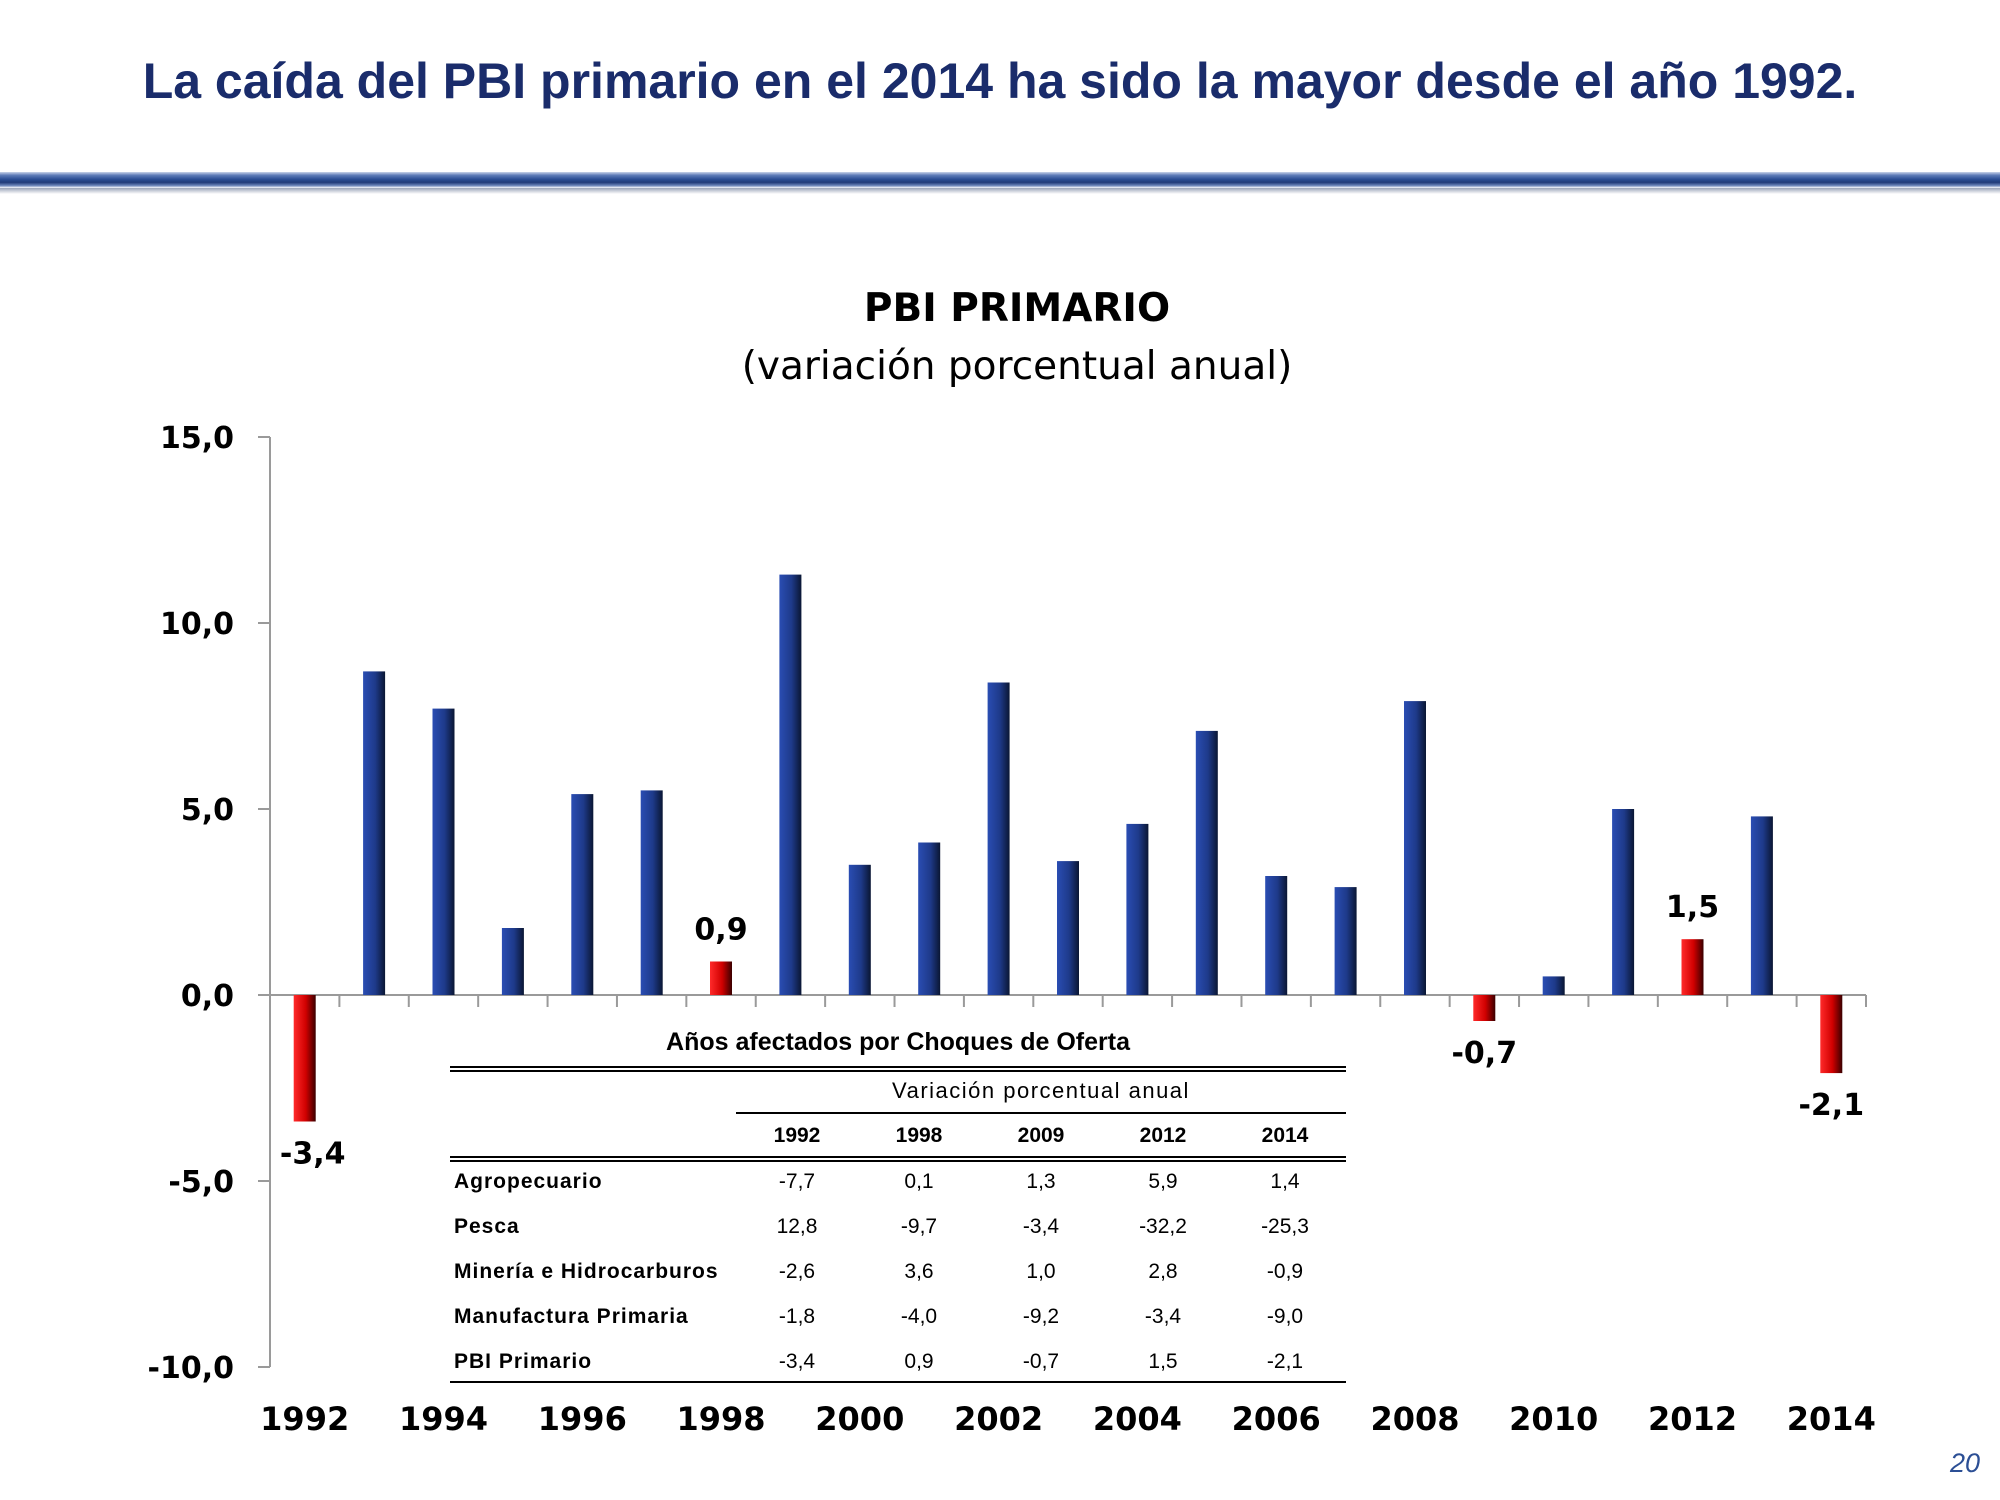 This screenshot has height=1500, width=2000. Describe the element at coordinates (898, 1362) in the screenshot. I see `table-row: PBI Primario -3,4 0,9 -0,7 1,5 -2,1` at that location.